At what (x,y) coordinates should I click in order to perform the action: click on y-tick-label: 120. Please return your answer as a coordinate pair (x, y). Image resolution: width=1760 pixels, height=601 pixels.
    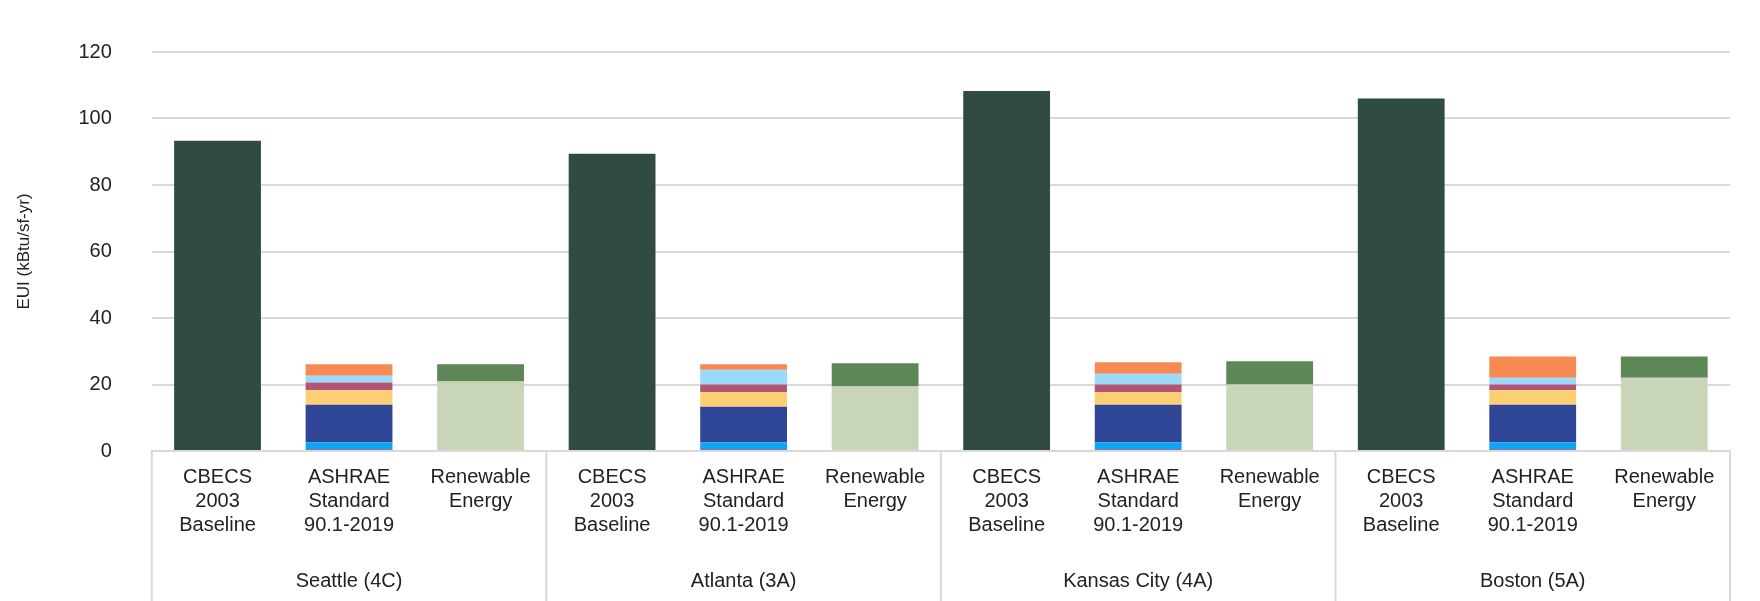
    Looking at the image, I should click on (95, 50).